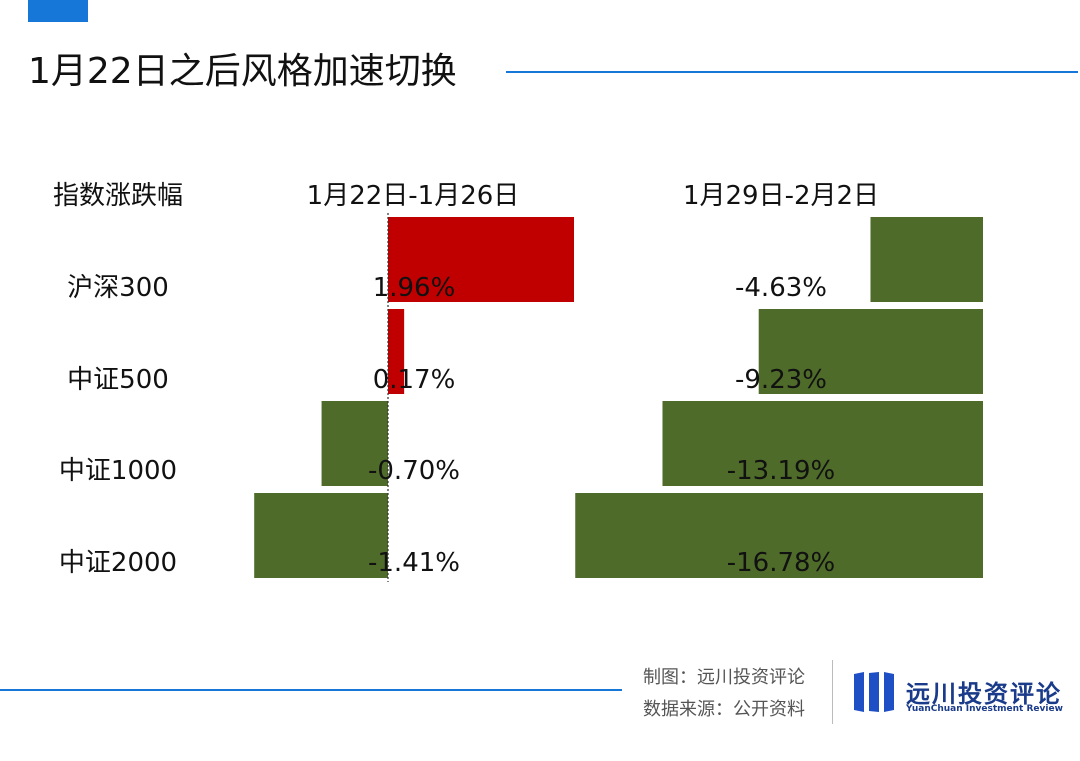 This screenshot has width=1080, height=761. What do you see at coordinates (792, 72) in the screenshot?
I see `title-divider` at bounding box center [792, 72].